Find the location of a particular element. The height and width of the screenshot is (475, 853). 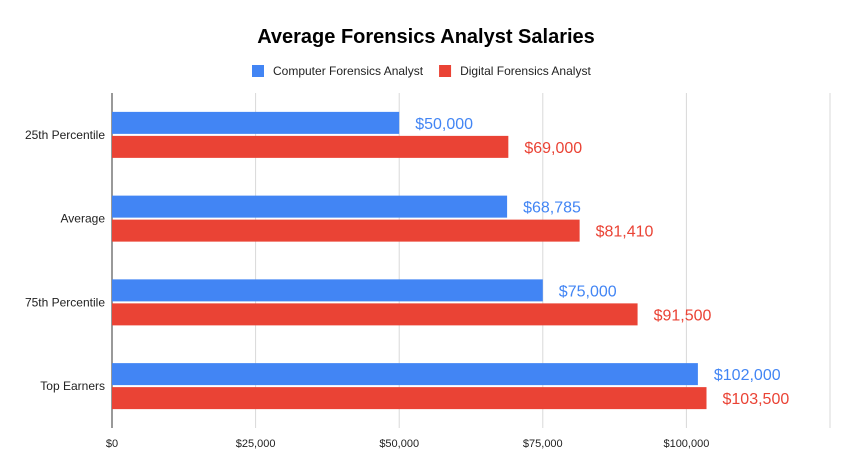

data-label: $81,410 is located at coordinates (625, 232).